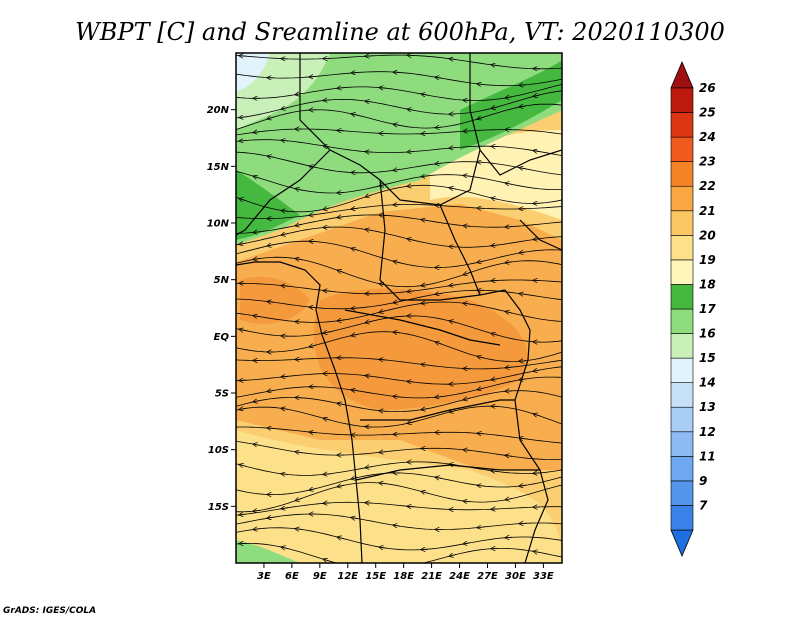  What do you see at coordinates (375, 576) in the screenshot?
I see `lon-tick-label: 15E` at bounding box center [375, 576].